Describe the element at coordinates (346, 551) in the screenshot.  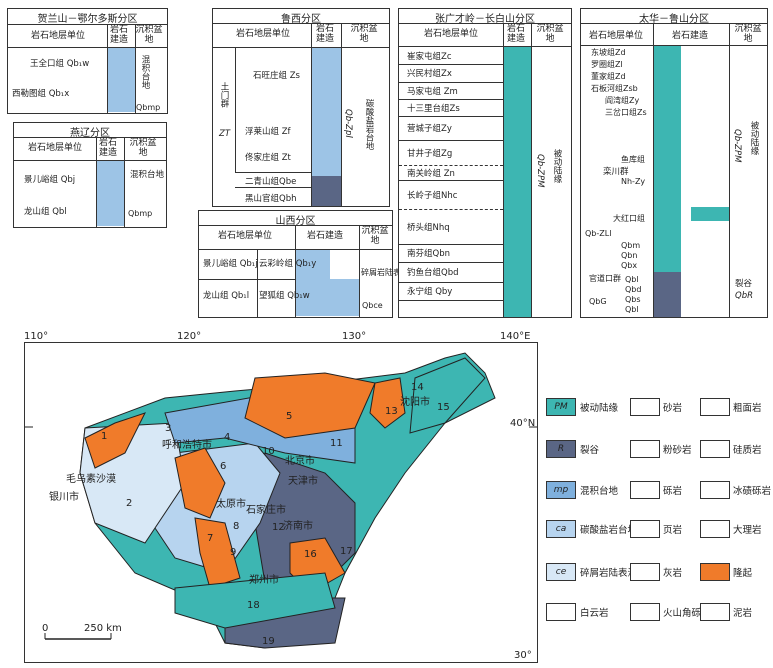
I see `region-number: 17` at that location.